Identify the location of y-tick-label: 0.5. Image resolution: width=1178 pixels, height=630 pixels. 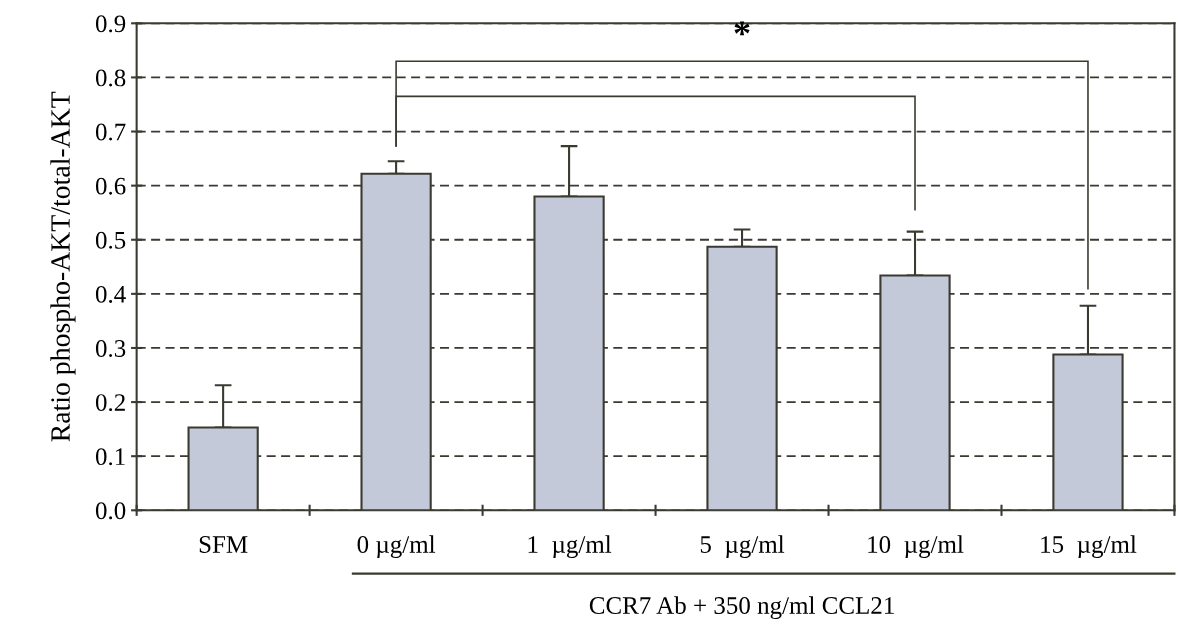
(110, 240).